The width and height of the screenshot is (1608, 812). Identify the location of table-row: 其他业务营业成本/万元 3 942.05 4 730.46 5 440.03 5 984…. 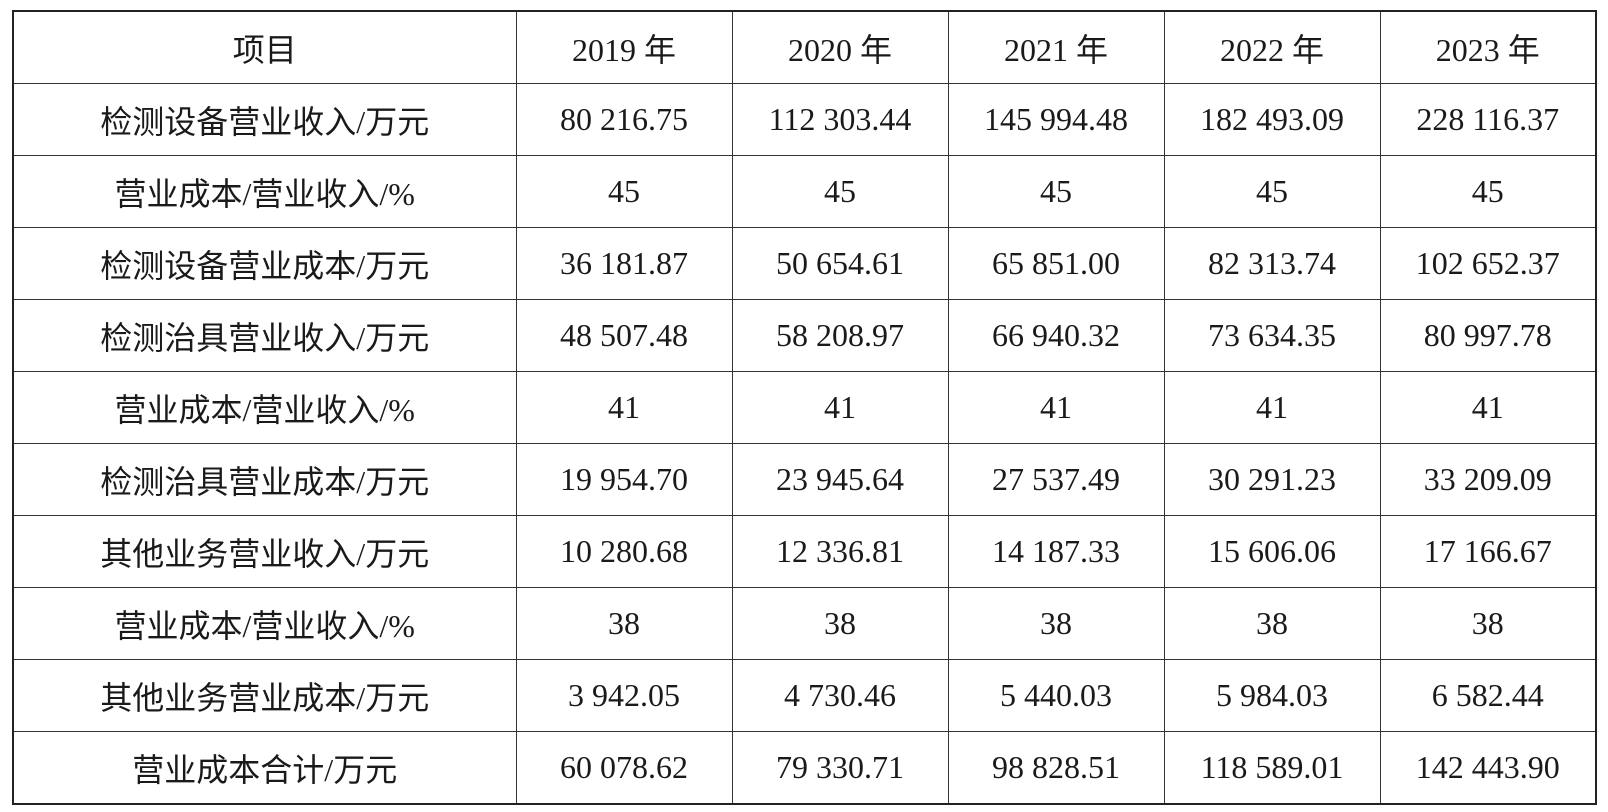
(804, 695).